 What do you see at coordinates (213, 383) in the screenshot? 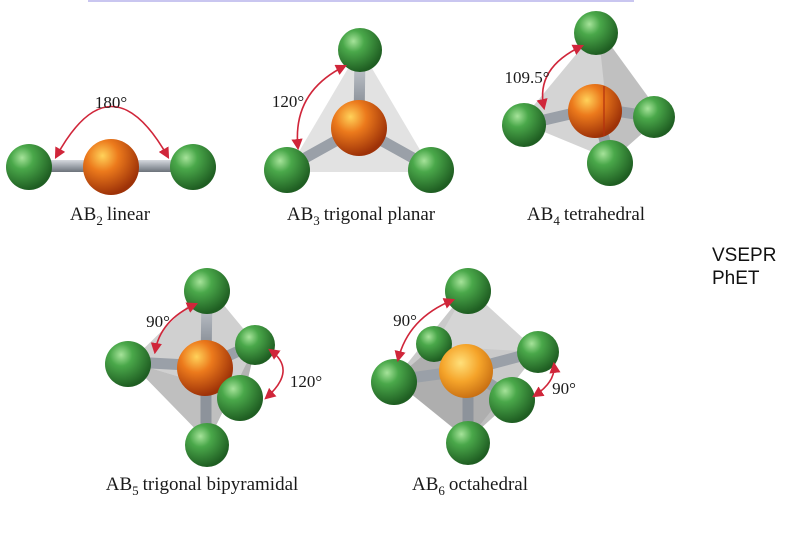
I see `molecule-trigonal-bipyramidal: 90° 120° AB5 trigonal bipyramidal` at bounding box center [213, 383].